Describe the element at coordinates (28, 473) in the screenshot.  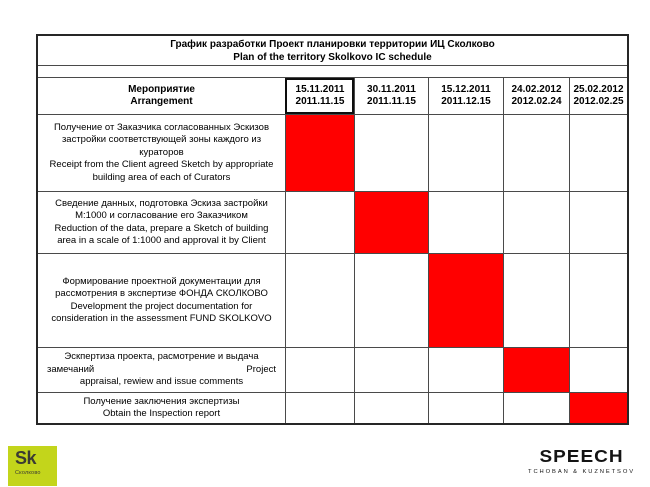
I see `skolkovo-logo-caption: Сколково` at that location.